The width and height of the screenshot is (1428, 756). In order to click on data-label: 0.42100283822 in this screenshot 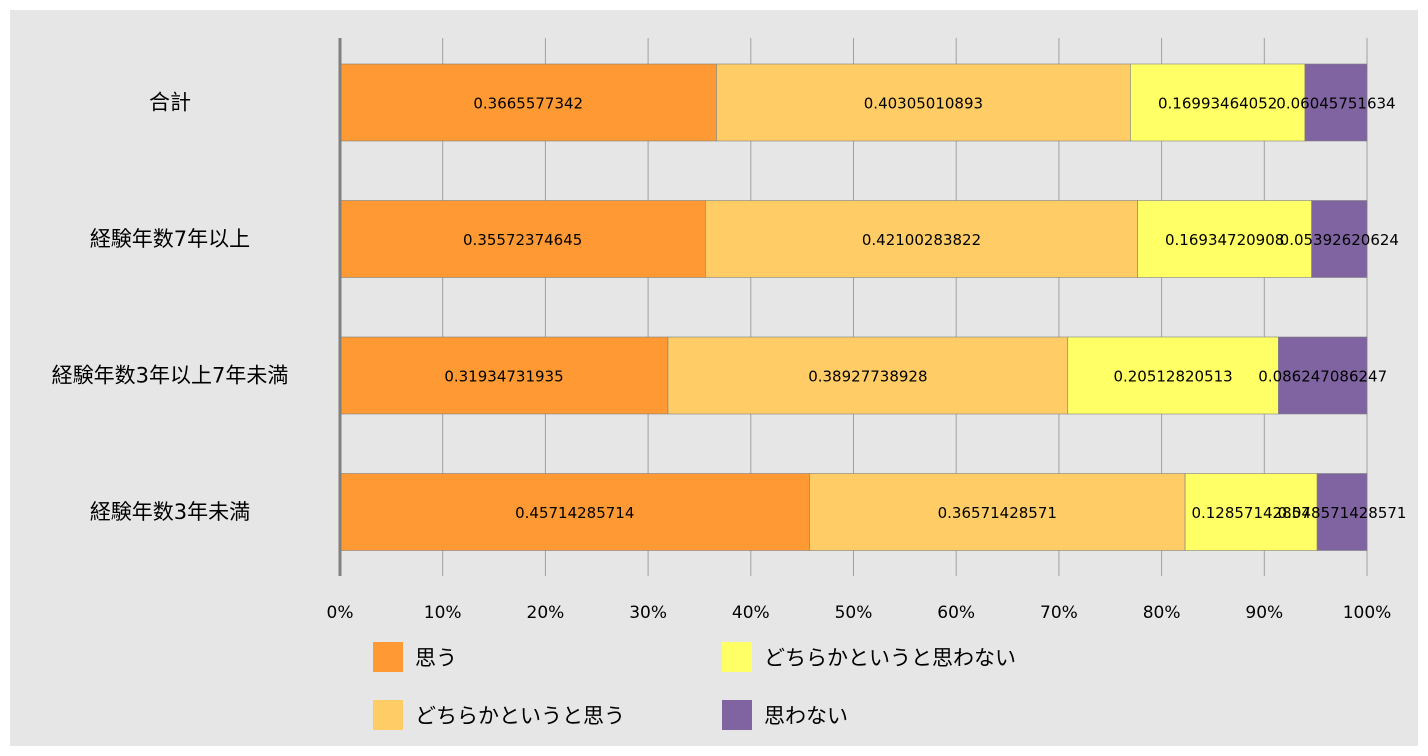, I will do `click(921, 240)`.